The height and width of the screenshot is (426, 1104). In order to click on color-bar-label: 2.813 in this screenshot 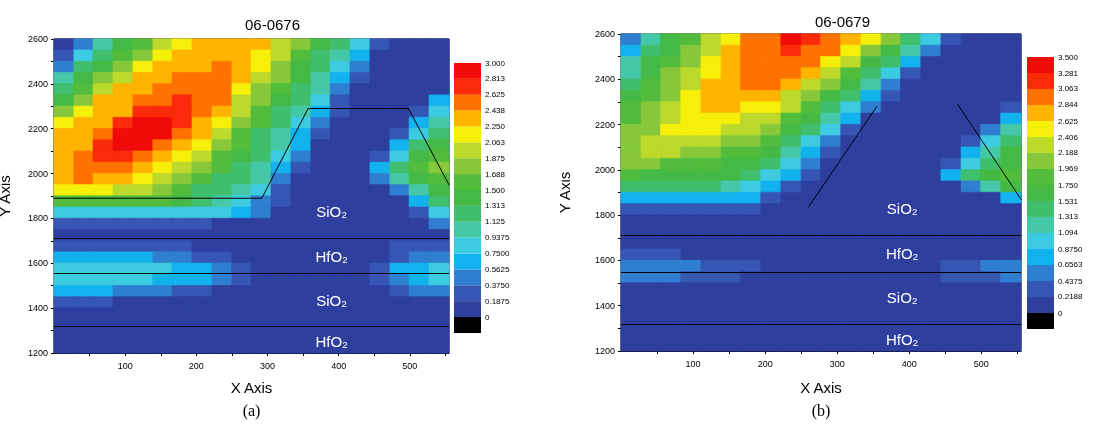, I will do `click(495, 79)`.